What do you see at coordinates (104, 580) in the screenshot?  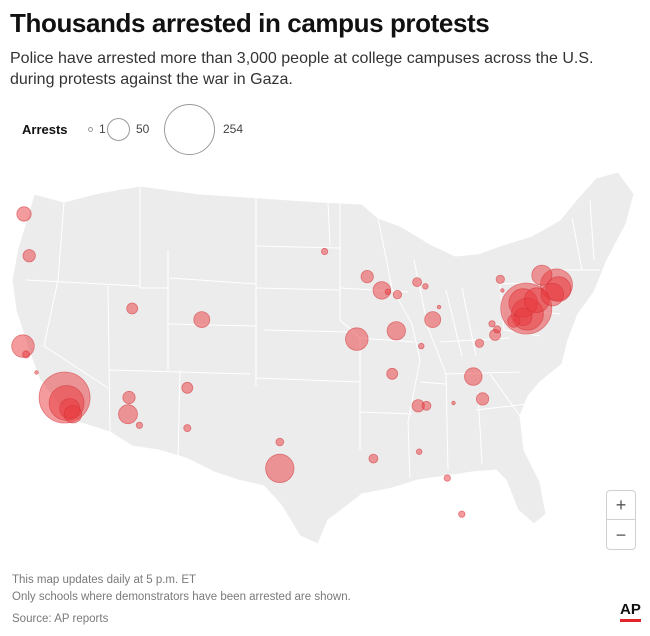 I see `update-note: This map updates daily at 5 p.m. ET` at bounding box center [104, 580].